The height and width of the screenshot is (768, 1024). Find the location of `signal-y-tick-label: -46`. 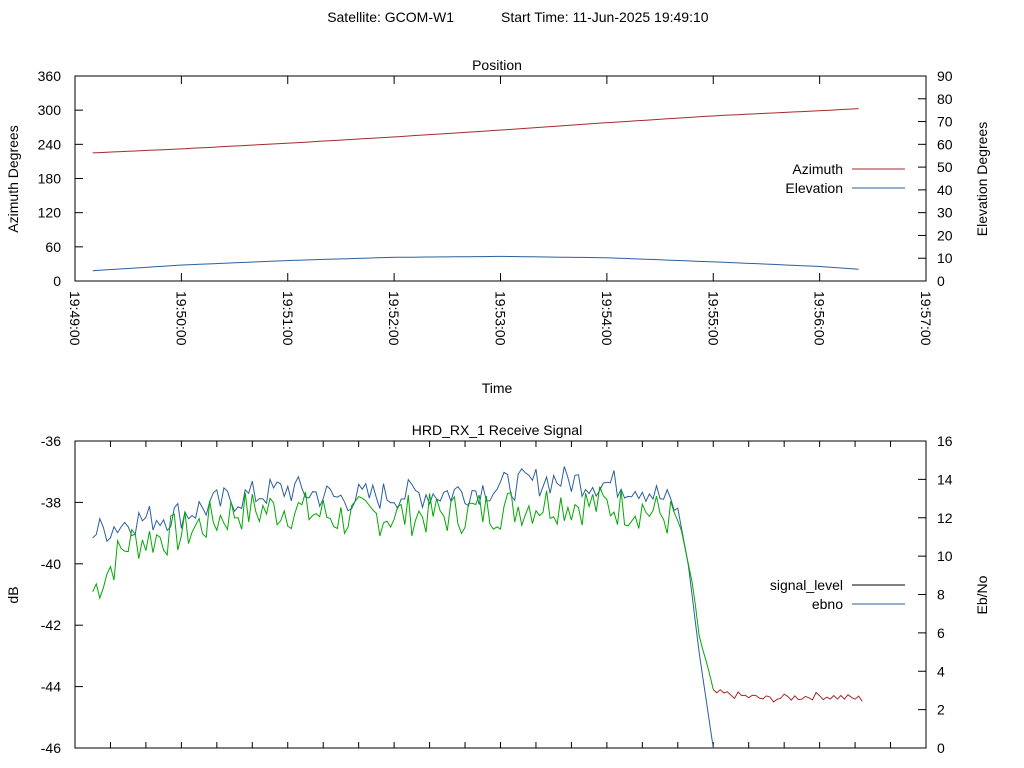

signal-y-tick-label: -46 is located at coordinates (51, 748).